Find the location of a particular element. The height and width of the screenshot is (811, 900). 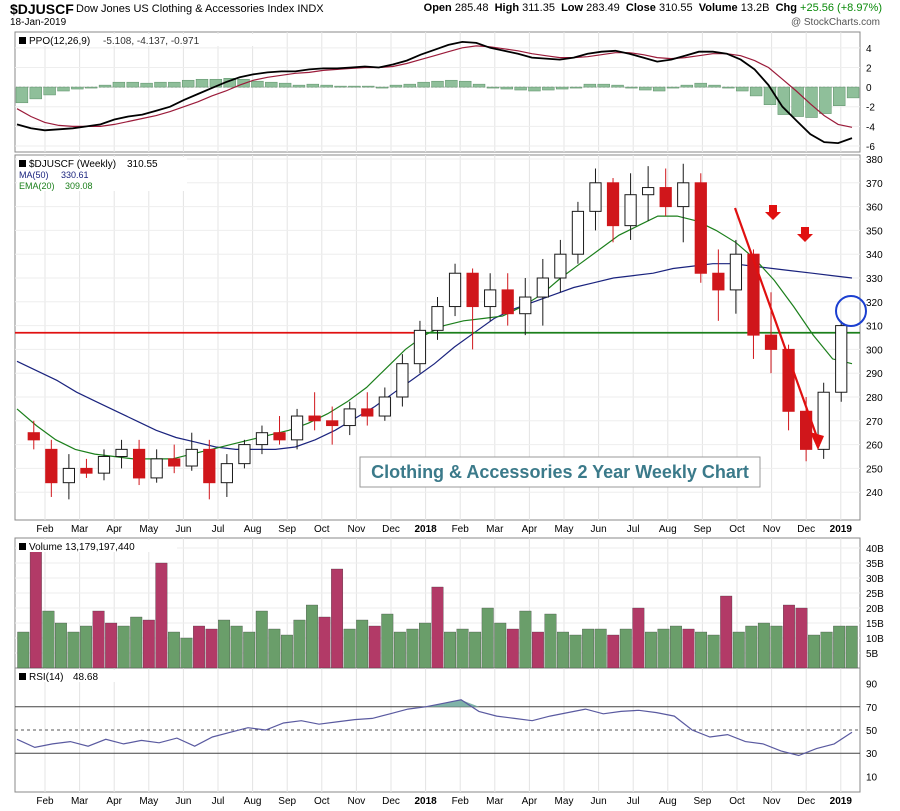

x-tick-label: Jul is located at coordinates (633, 529).